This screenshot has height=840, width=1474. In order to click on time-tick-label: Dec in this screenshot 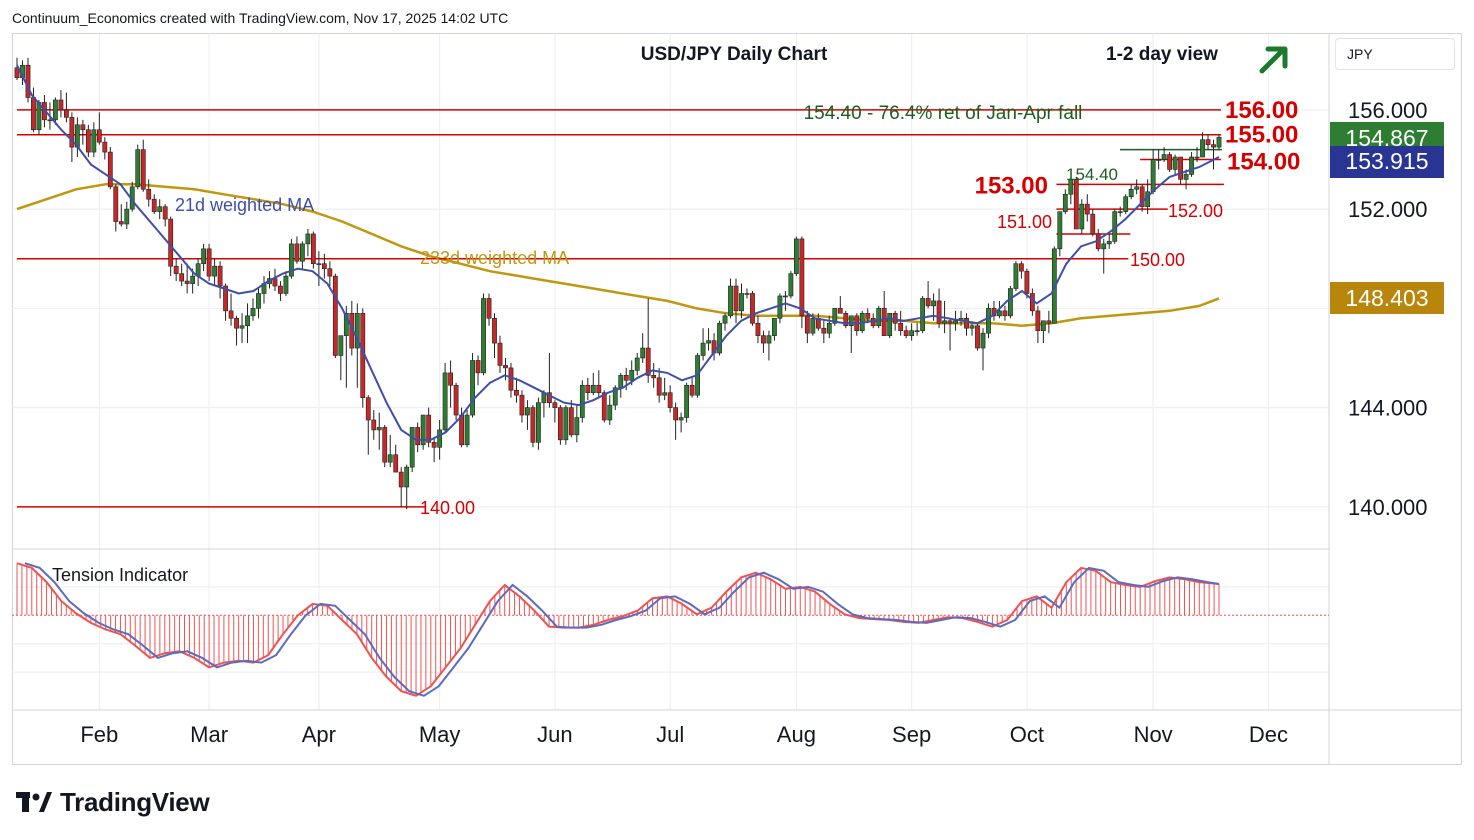, I will do `click(1268, 734)`.